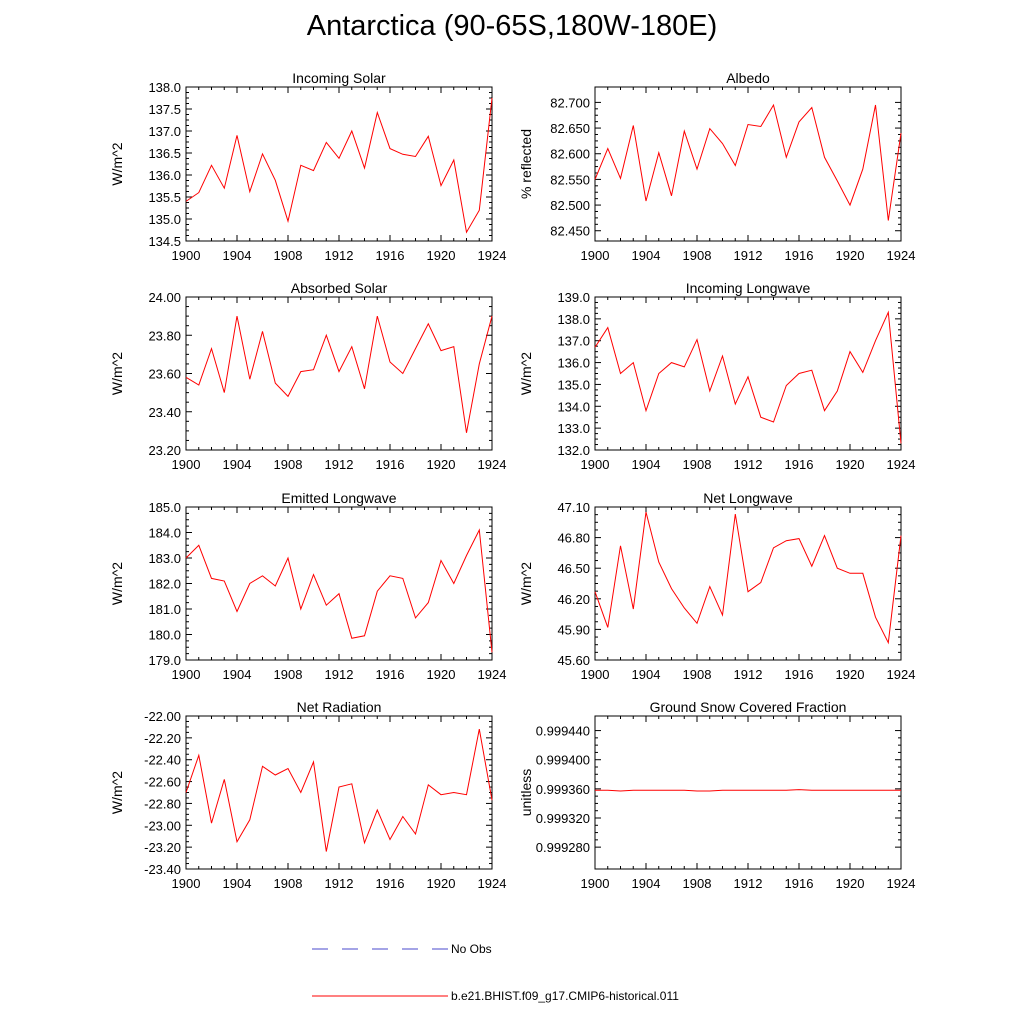  I want to click on panel-title: Net Longwave, so click(748, 498).